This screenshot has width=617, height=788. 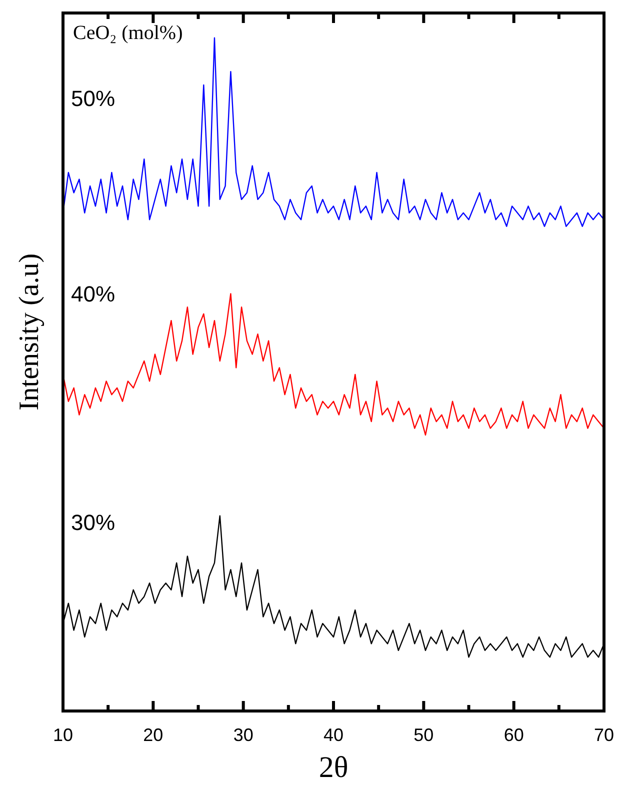 I want to click on text: 50%, so click(x=93, y=99).